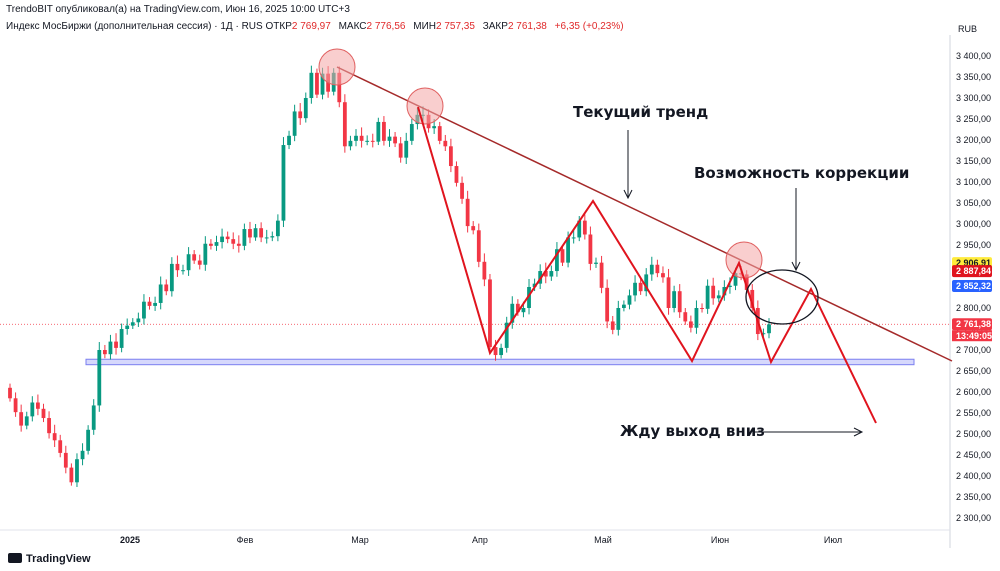 The height and width of the screenshot is (571, 1000). What do you see at coordinates (500, 362) in the screenshot?
I see `support-zone` at bounding box center [500, 362].